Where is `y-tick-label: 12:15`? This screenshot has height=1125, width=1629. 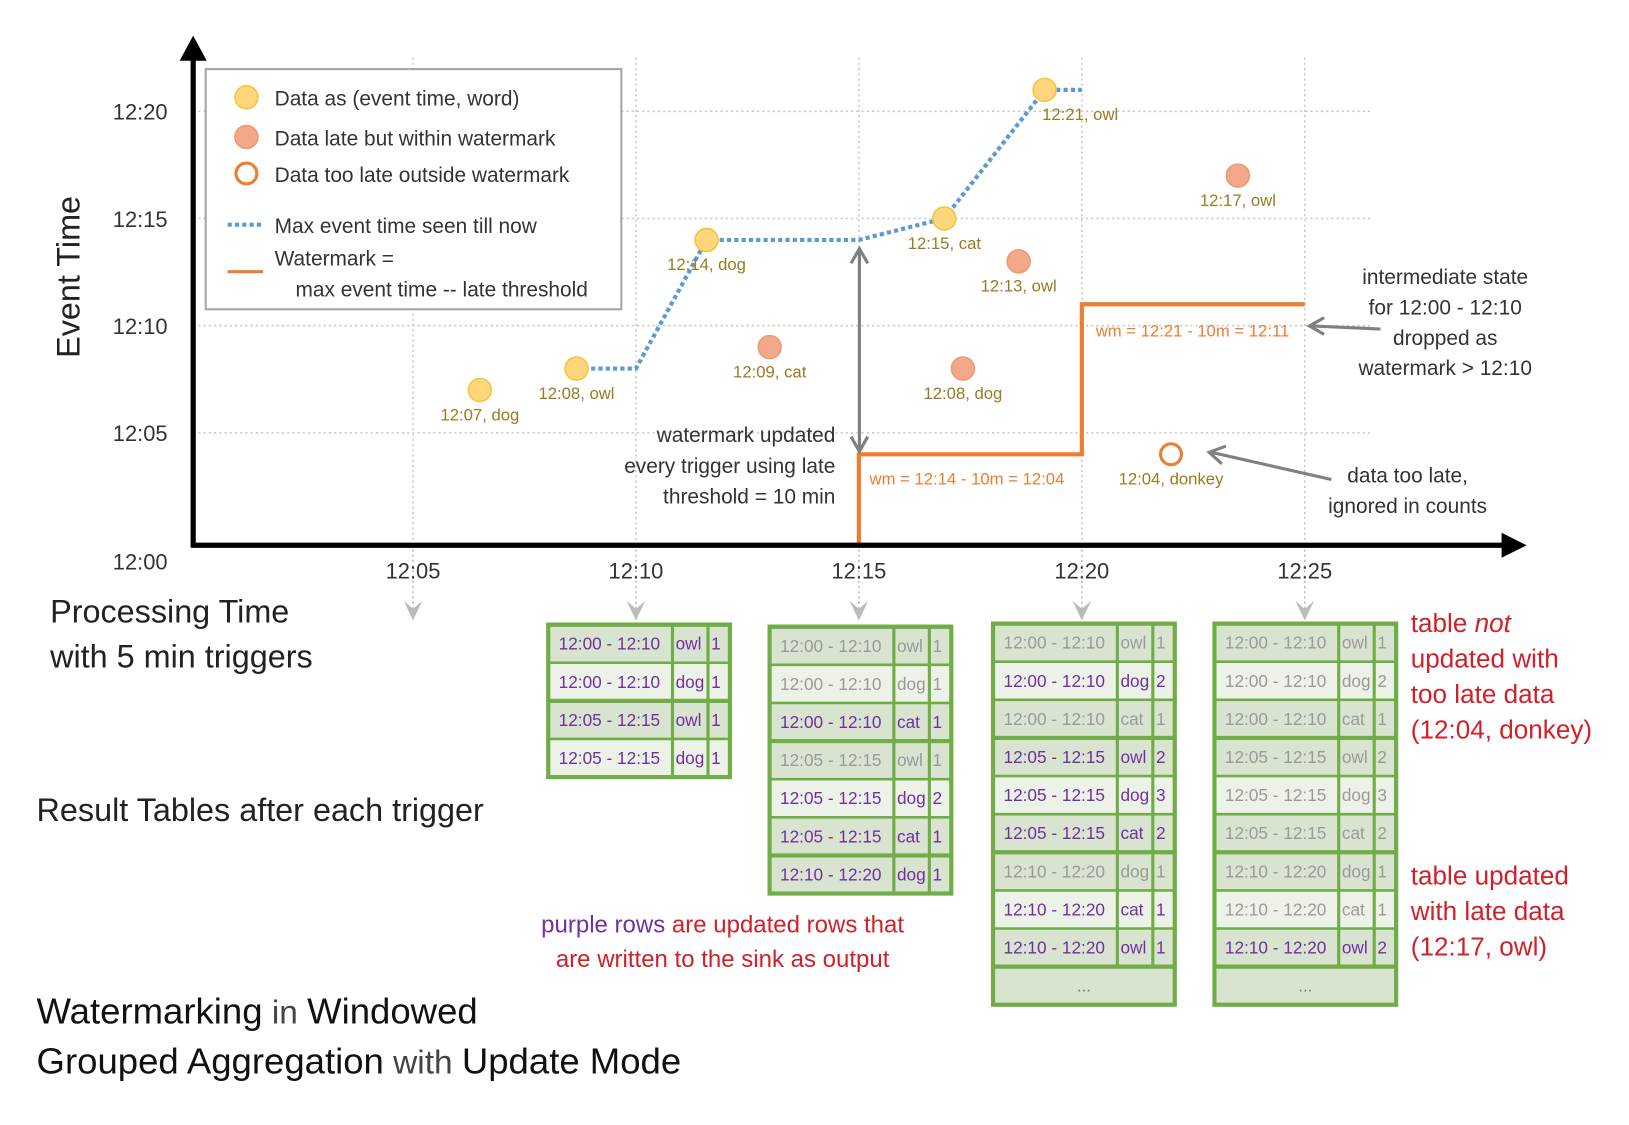
y-tick-label: 12:15 is located at coordinates (140, 219).